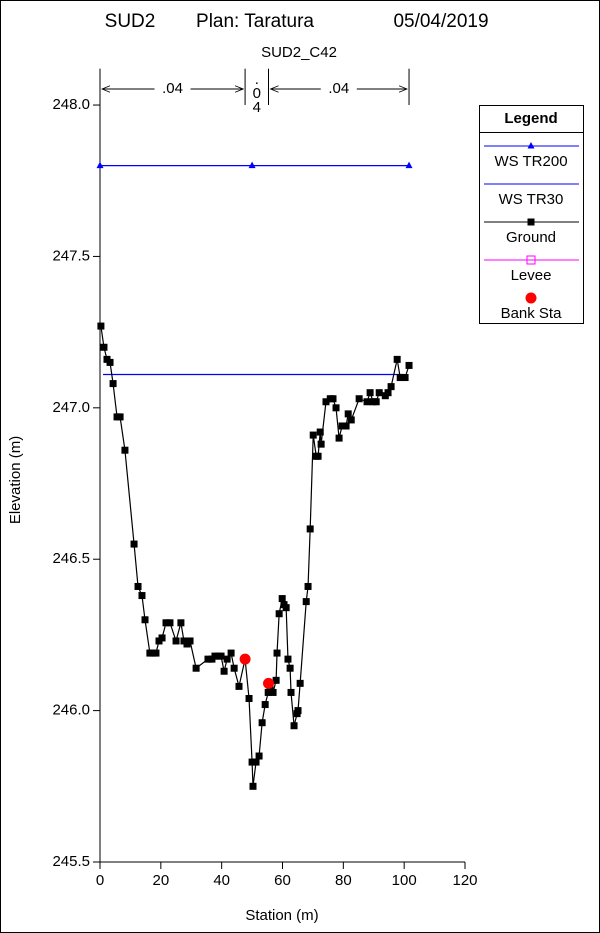 Image resolution: width=600 pixels, height=933 pixels. I want to click on subtitle: SUD2_C42, so click(299, 52).